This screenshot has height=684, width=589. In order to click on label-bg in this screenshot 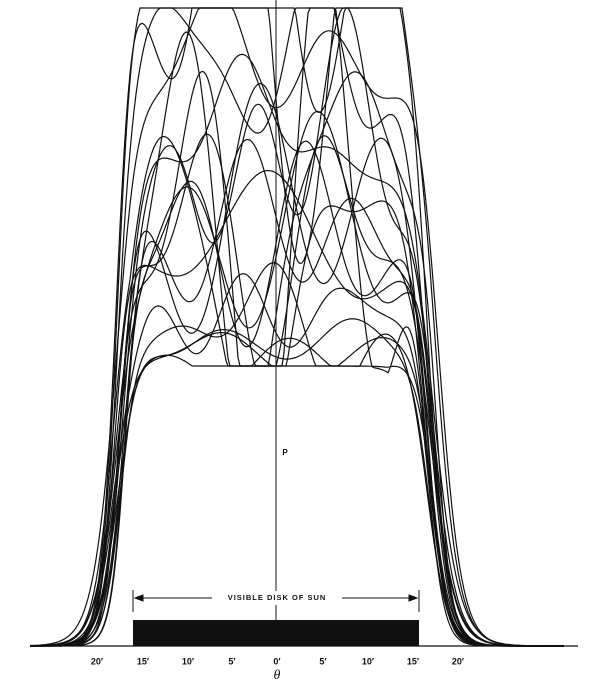, I will do `click(277, 598)`.